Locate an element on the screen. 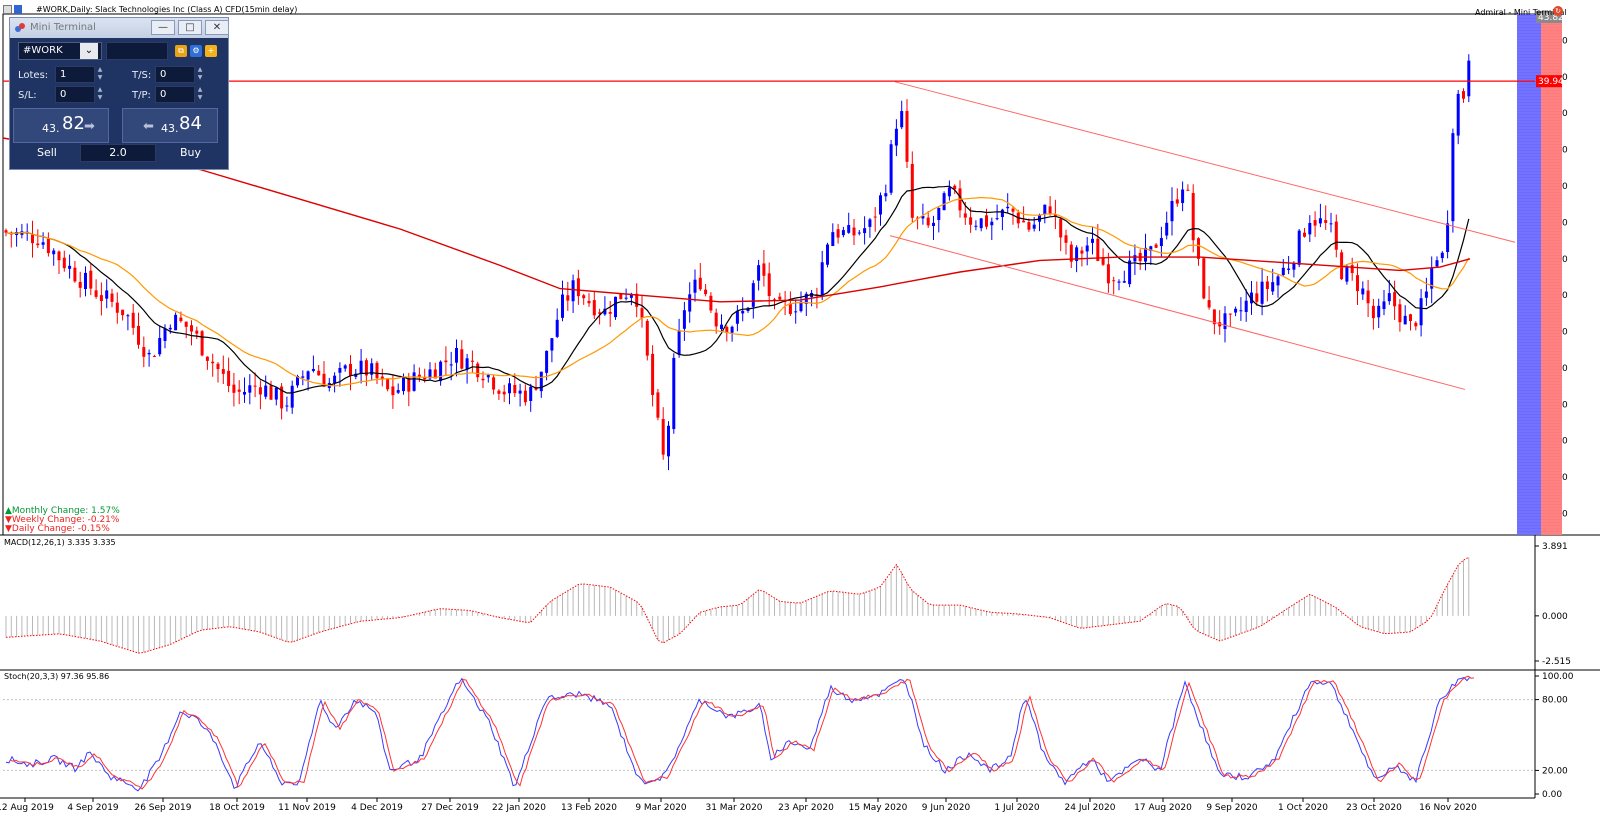 The width and height of the screenshot is (1600, 815). ts-input: 0 is located at coordinates (175, 74).